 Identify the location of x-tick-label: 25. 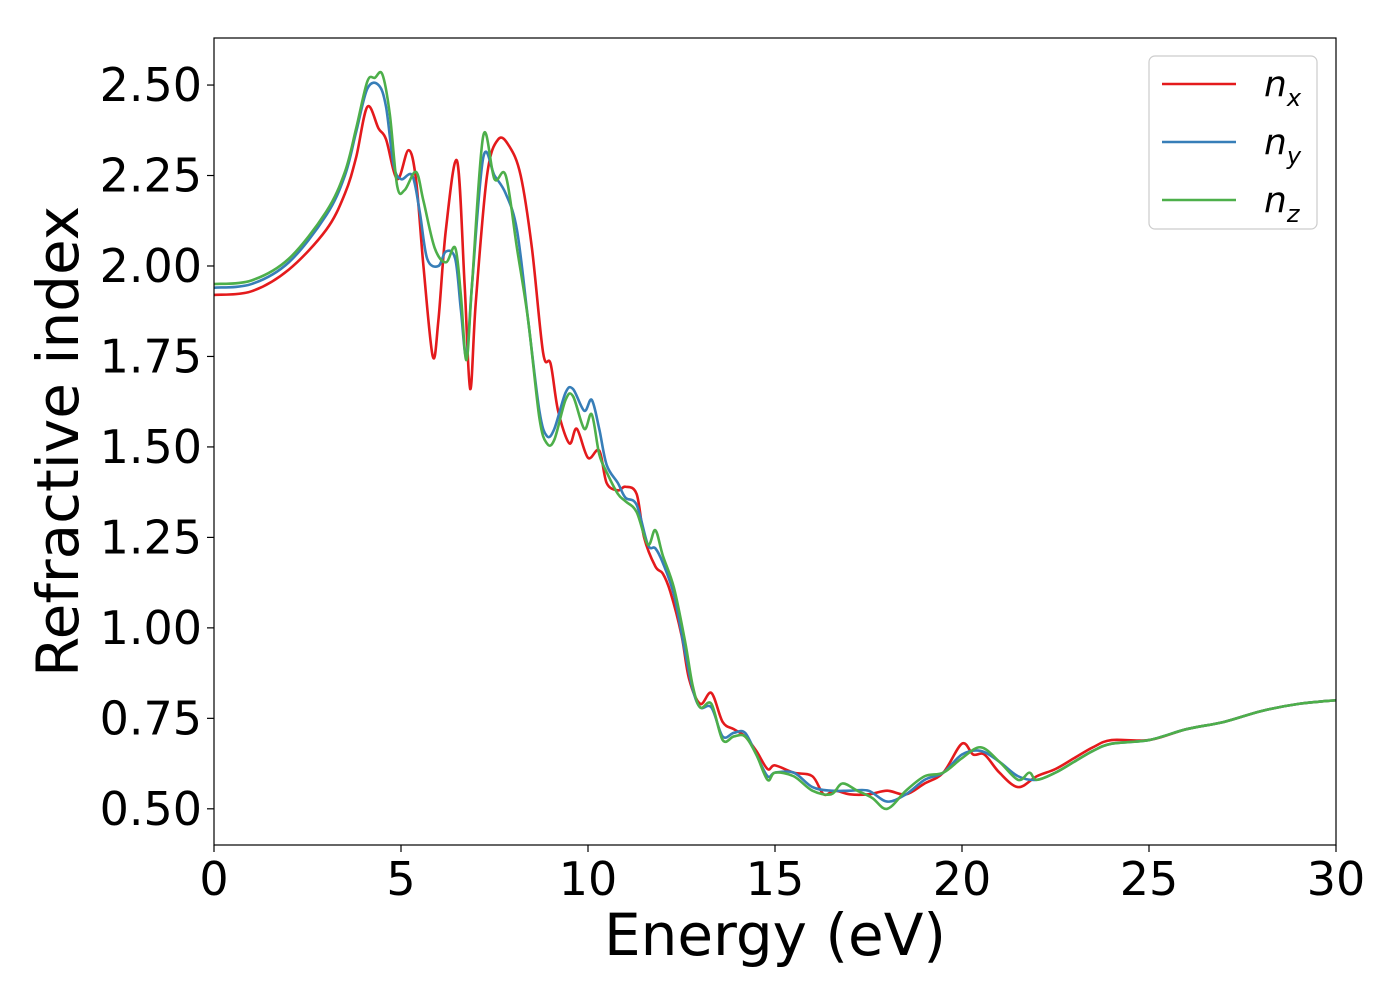
(1149, 879).